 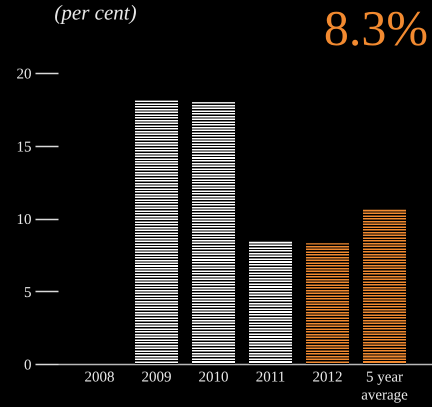 I want to click on x-tick-label: 2011, so click(x=271, y=378).